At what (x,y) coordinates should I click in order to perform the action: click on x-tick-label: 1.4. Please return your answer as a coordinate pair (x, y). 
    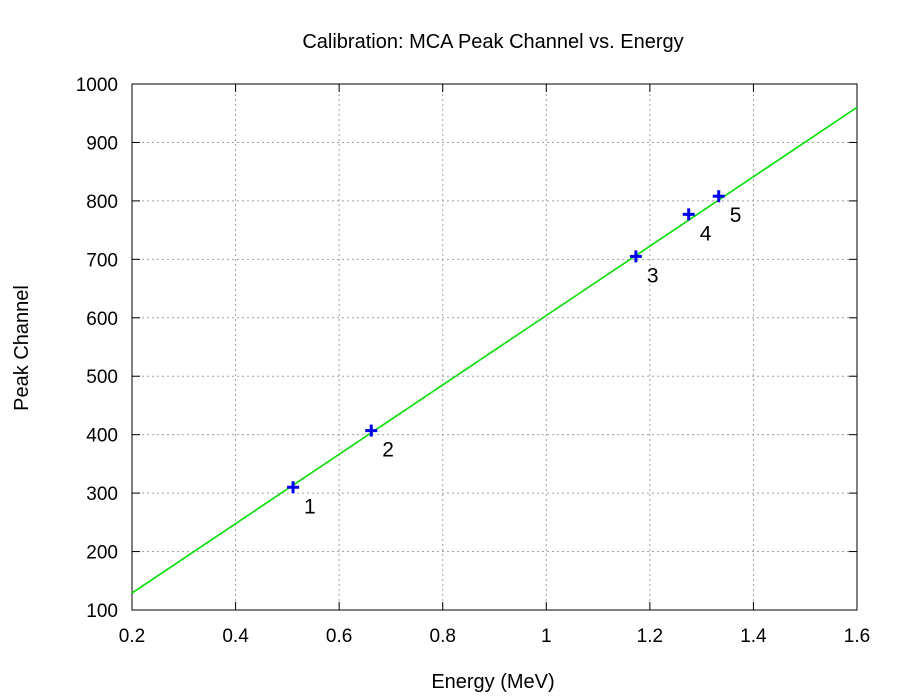
    Looking at the image, I should click on (753, 636).